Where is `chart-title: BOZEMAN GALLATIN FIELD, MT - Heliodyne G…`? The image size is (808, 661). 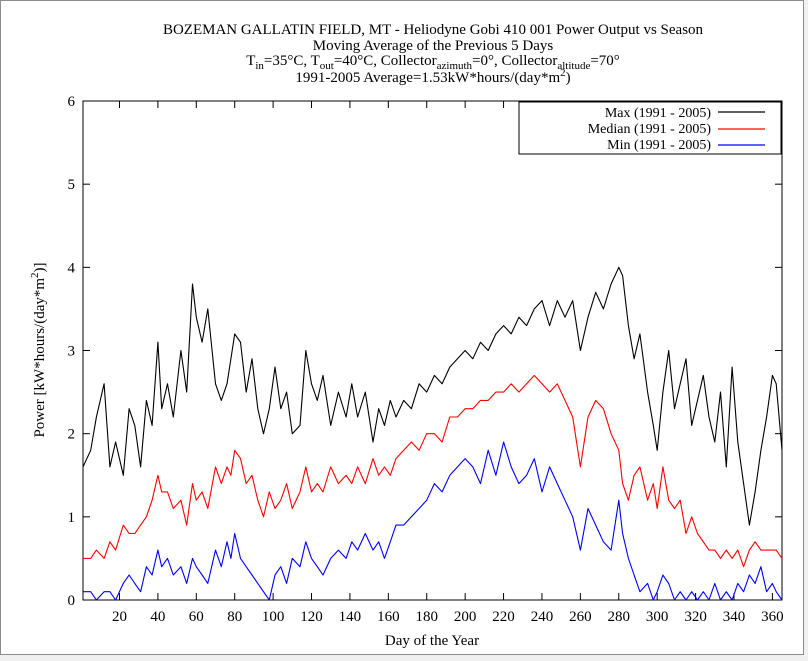
chart-title: BOZEMAN GALLATIN FIELD, MT - Heliodyne G… is located at coordinates (433, 30).